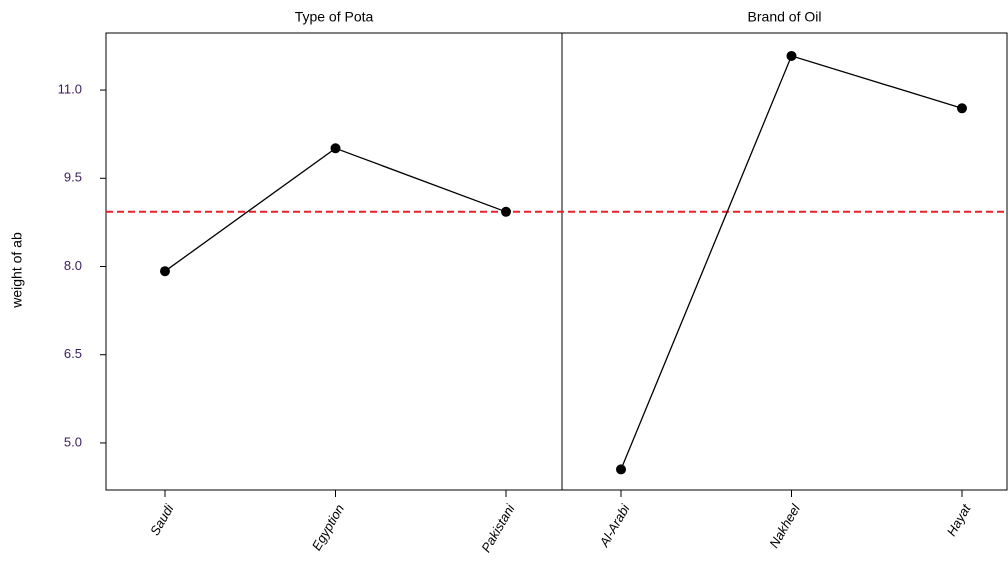 The width and height of the screenshot is (1008, 573). What do you see at coordinates (335, 209) in the screenshot?
I see `effect-line` at bounding box center [335, 209].